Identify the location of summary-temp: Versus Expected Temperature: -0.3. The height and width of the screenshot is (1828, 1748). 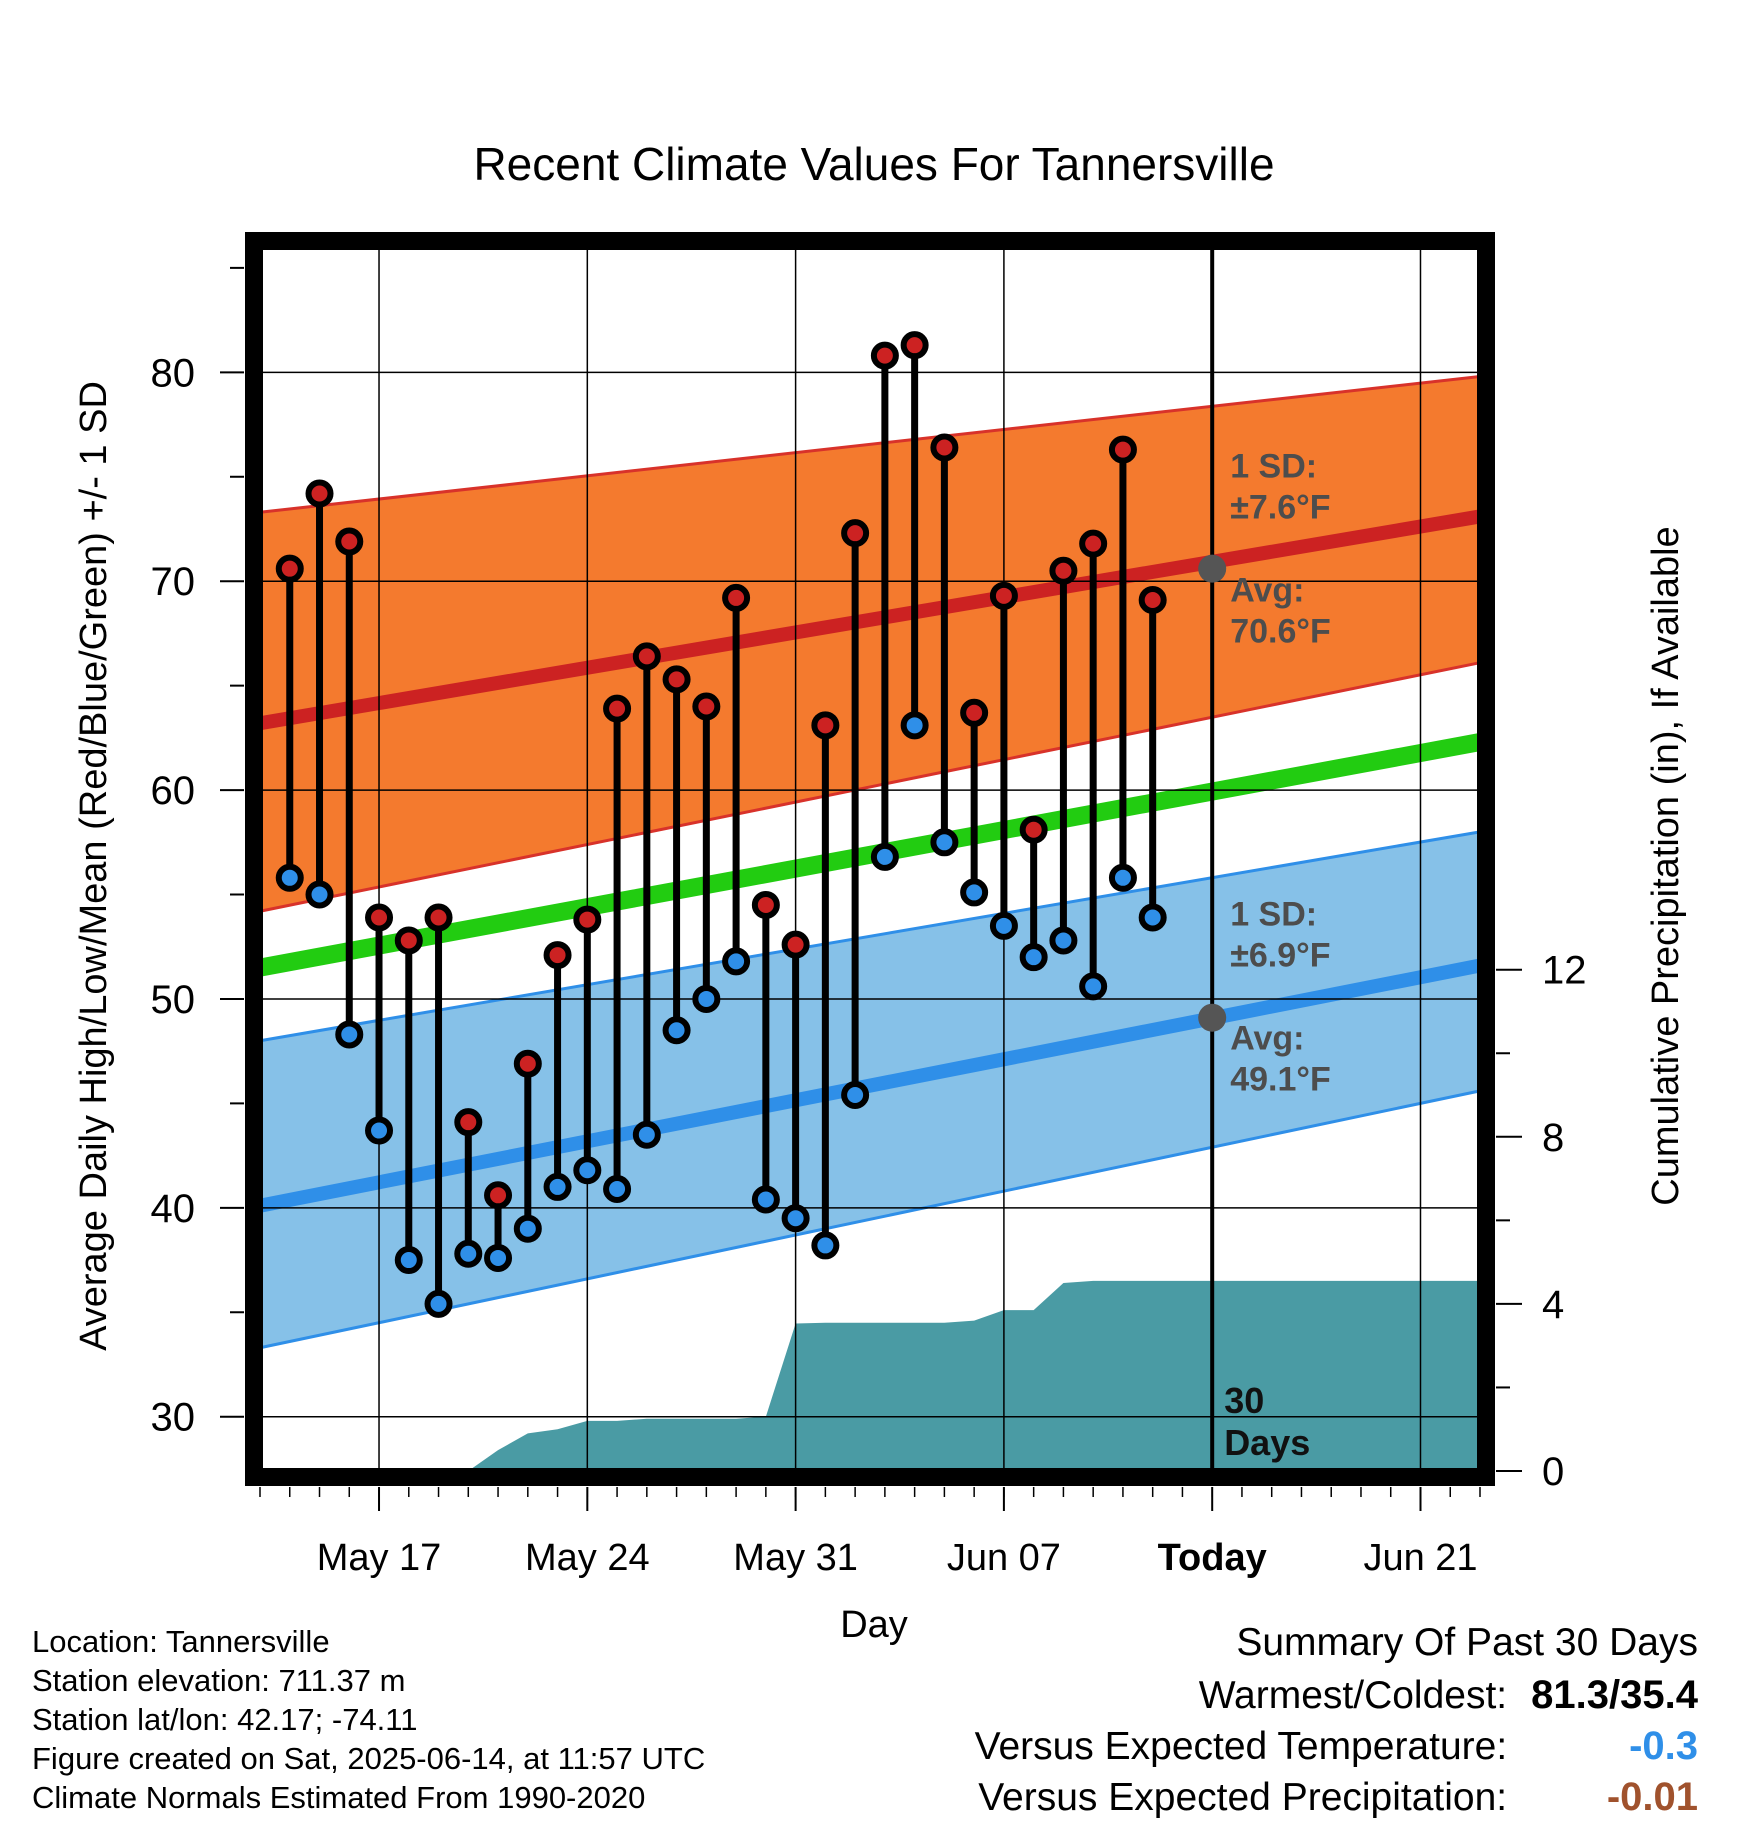
(1336, 1746).